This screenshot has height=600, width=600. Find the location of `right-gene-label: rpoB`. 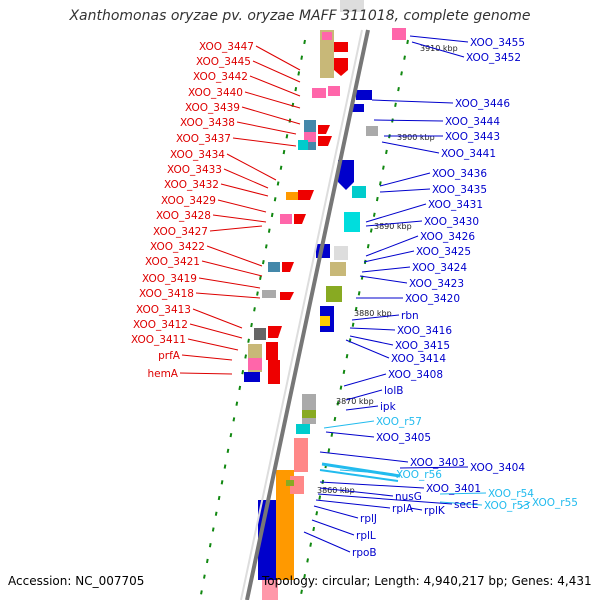

right-gene-label: rpoB is located at coordinates (364, 553).